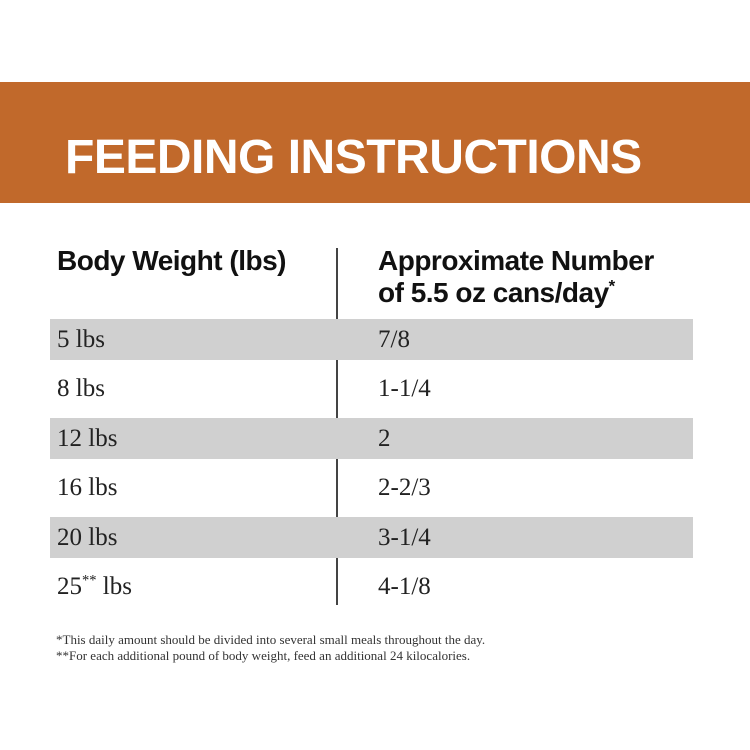  What do you see at coordinates (87, 438) in the screenshot?
I see `body-weight-cell: 12 lbs` at bounding box center [87, 438].